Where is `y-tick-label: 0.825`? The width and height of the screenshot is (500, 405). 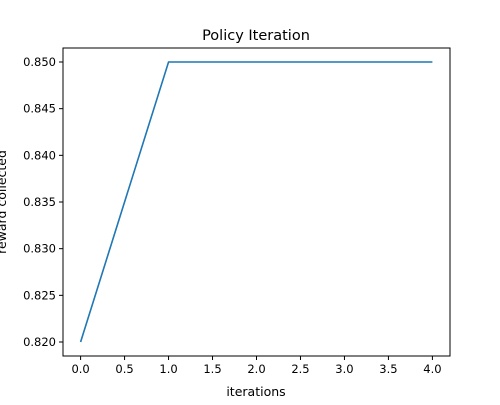 y-tick-label: 0.825 is located at coordinates (39, 295).